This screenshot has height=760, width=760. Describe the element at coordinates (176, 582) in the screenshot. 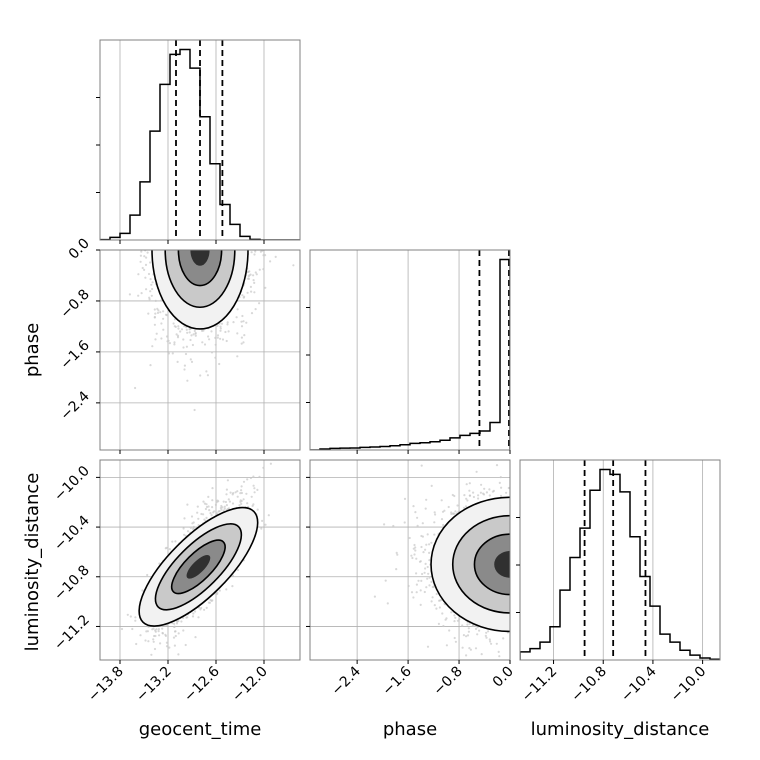

I see `scatter-luminosity_distance-vs-geocent_time: −11.2 −10.8 −10.4 −10.0 −13.8 −13.2 −12.6 −12.0` at that location.